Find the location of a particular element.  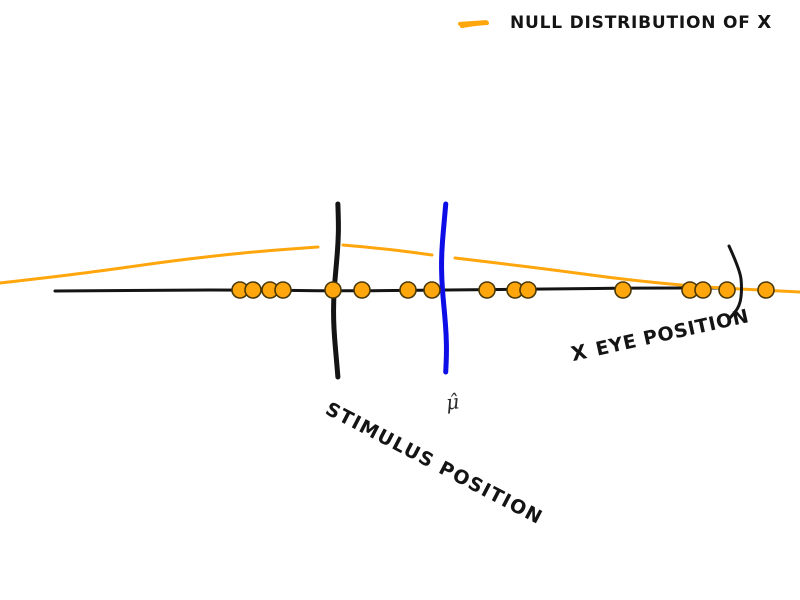

mu-hat-label: μ̂ is located at coordinates (452, 402).